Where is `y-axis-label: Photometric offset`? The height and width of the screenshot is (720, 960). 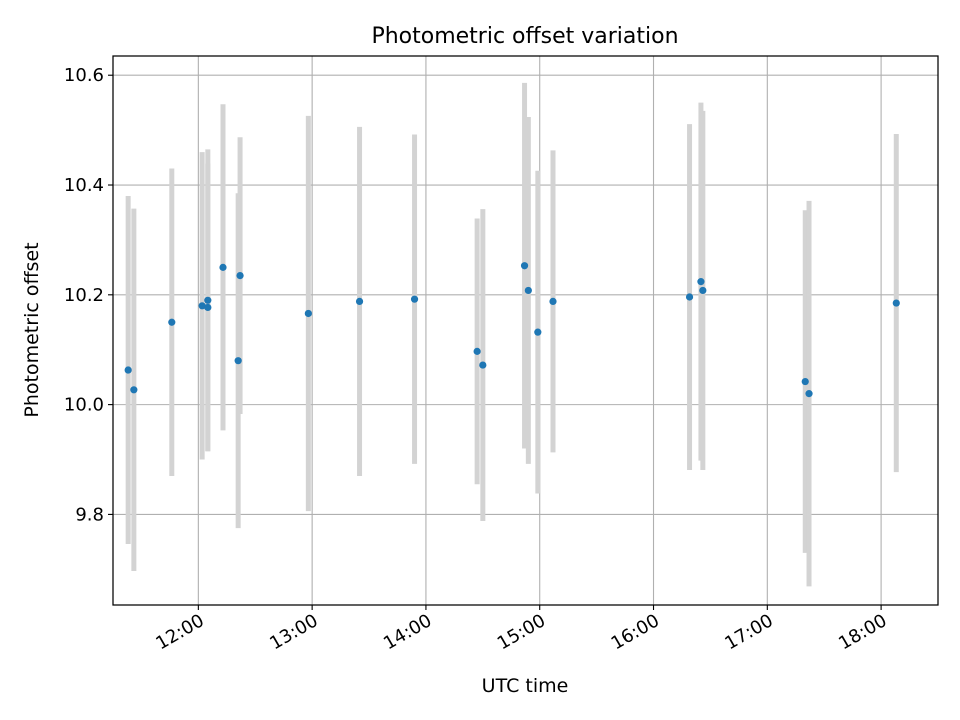 y-axis-label: Photometric offset is located at coordinates (32, 329).